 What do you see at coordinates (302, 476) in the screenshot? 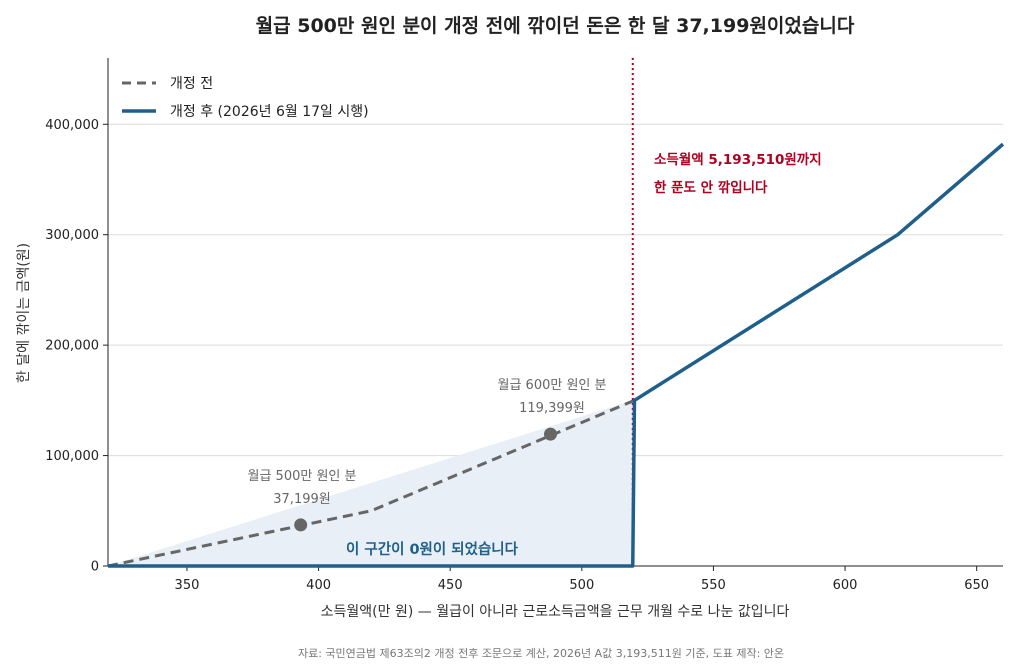
I see `point1-label-line1: 월급 500만 원인 분` at bounding box center [302, 476].